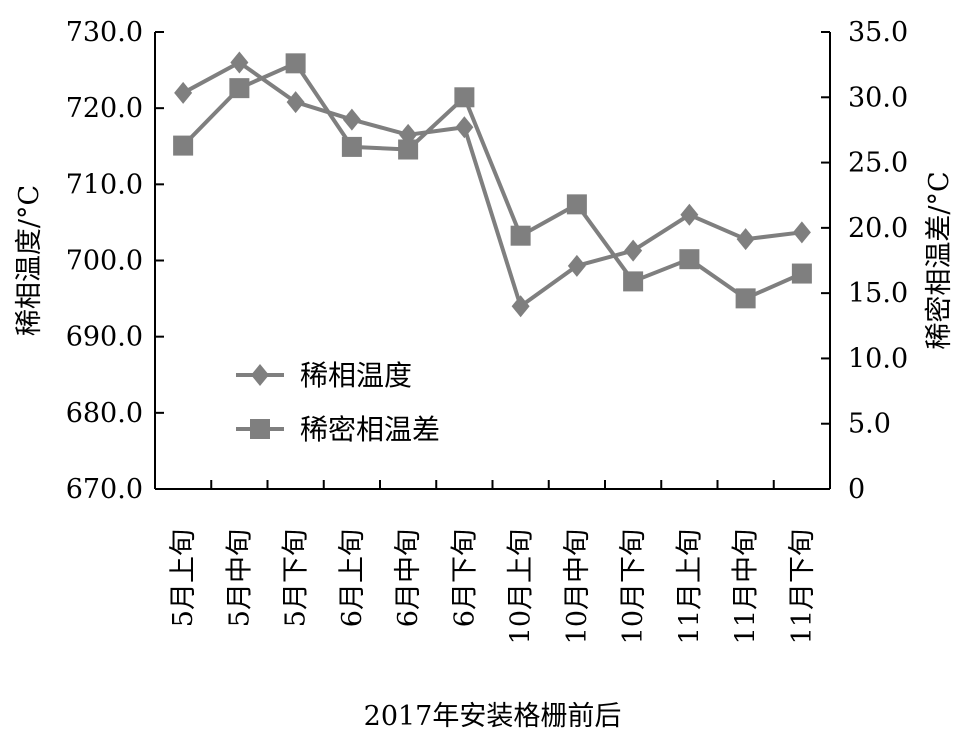  Describe the element at coordinates (260, 375) in the screenshot. I see `legend-diamond-icon` at that location.